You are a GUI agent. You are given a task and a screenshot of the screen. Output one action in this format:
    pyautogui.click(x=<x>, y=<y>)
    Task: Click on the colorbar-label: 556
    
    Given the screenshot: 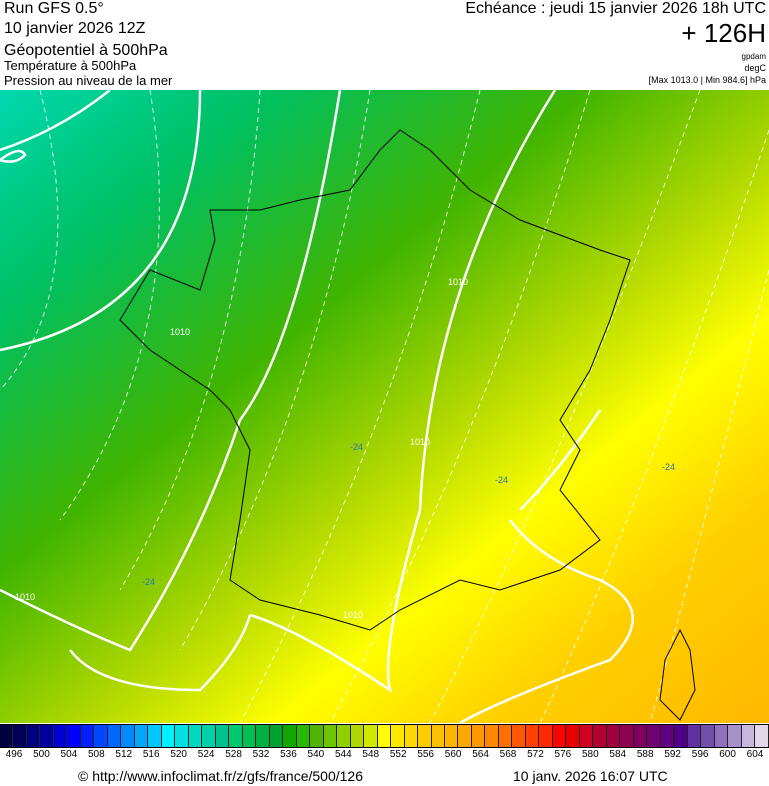 What is the action you would take?
    pyautogui.click(x=425, y=754)
    